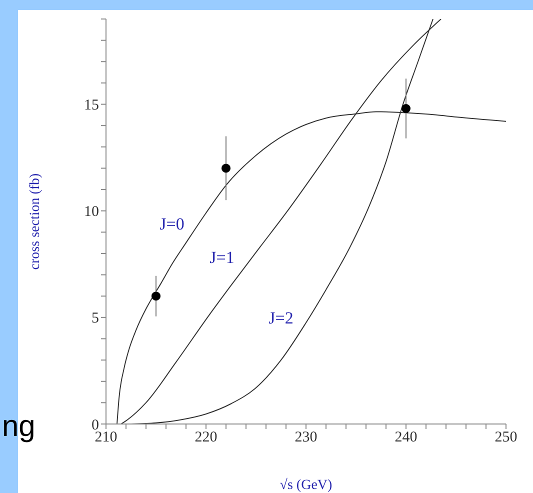  What do you see at coordinates (19, 427) in the screenshot?
I see `text: ng` at bounding box center [19, 427].